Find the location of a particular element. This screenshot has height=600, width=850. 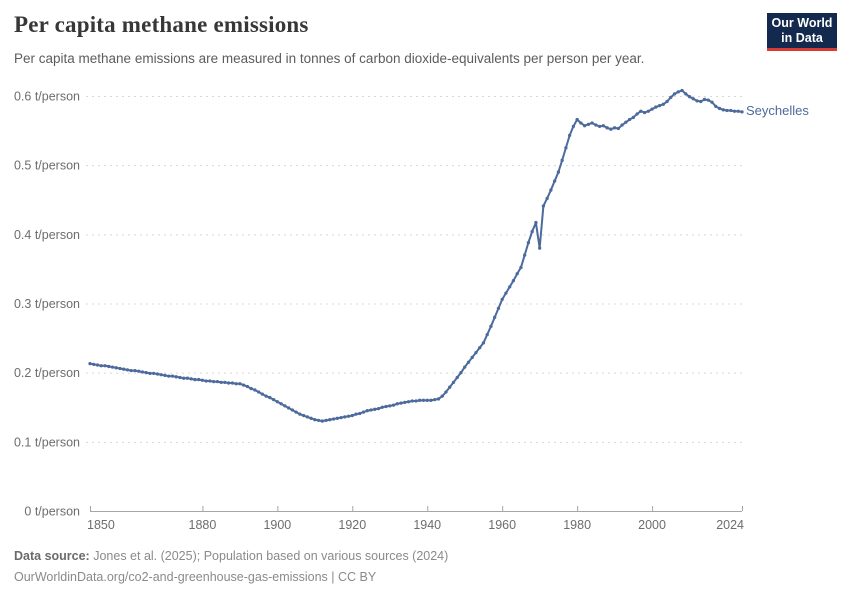

owid-logo: Our World in Data is located at coordinates (802, 32).